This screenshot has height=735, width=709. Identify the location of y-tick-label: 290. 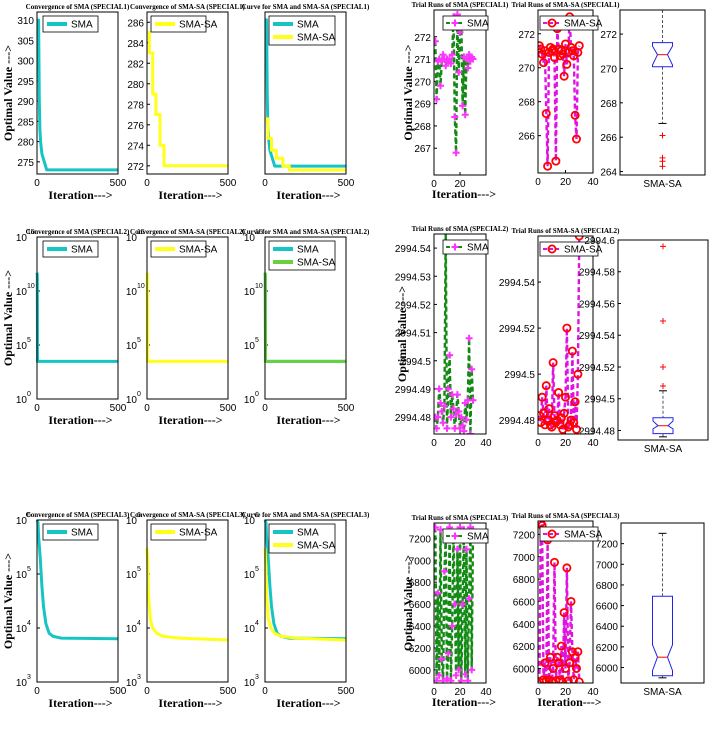
(25, 102).